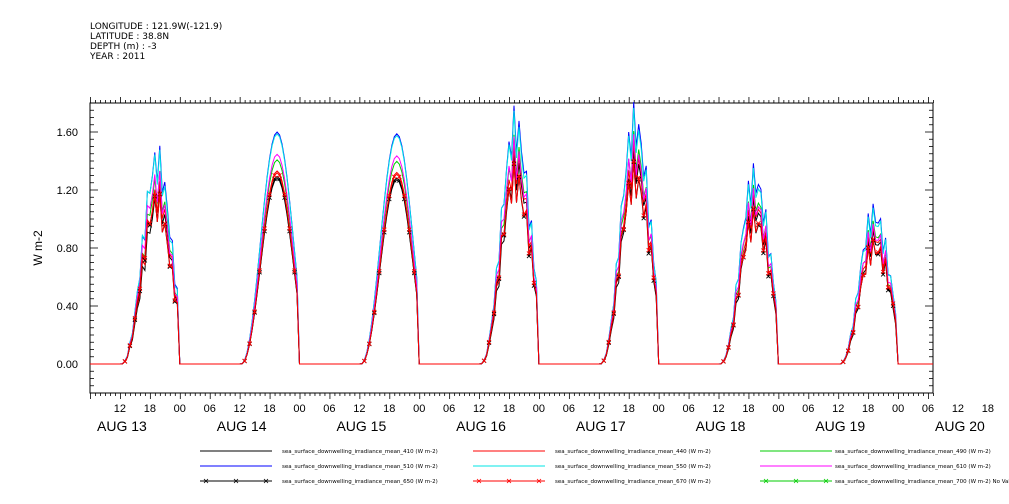 This screenshot has height=504, width=1009. What do you see at coordinates (481, 426) in the screenshot?
I see `x-day-label: AUG 16` at bounding box center [481, 426].